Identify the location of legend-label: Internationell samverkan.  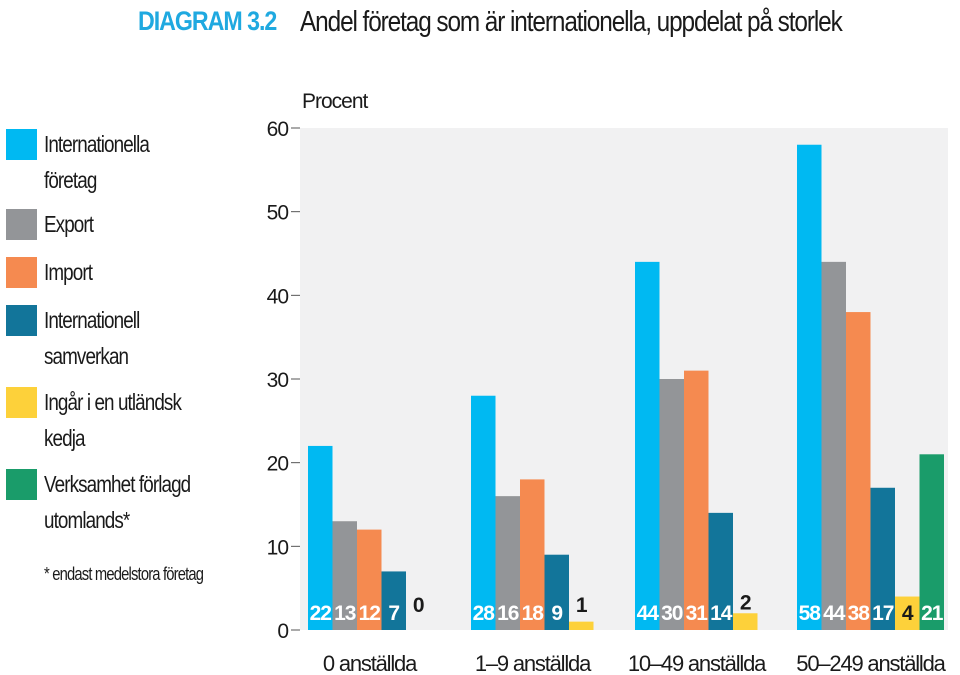
(92, 338).